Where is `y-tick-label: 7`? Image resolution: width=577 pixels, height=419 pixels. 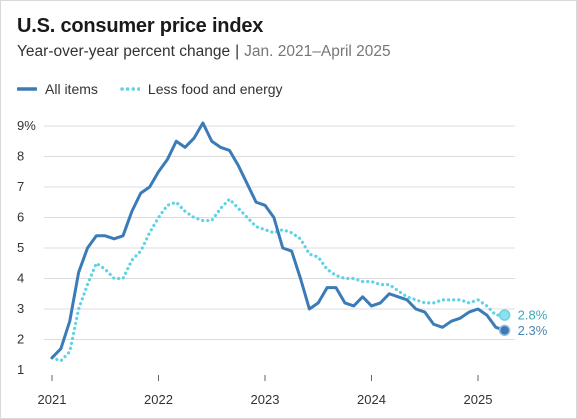
y-tick-label: 7 is located at coordinates (20, 186).